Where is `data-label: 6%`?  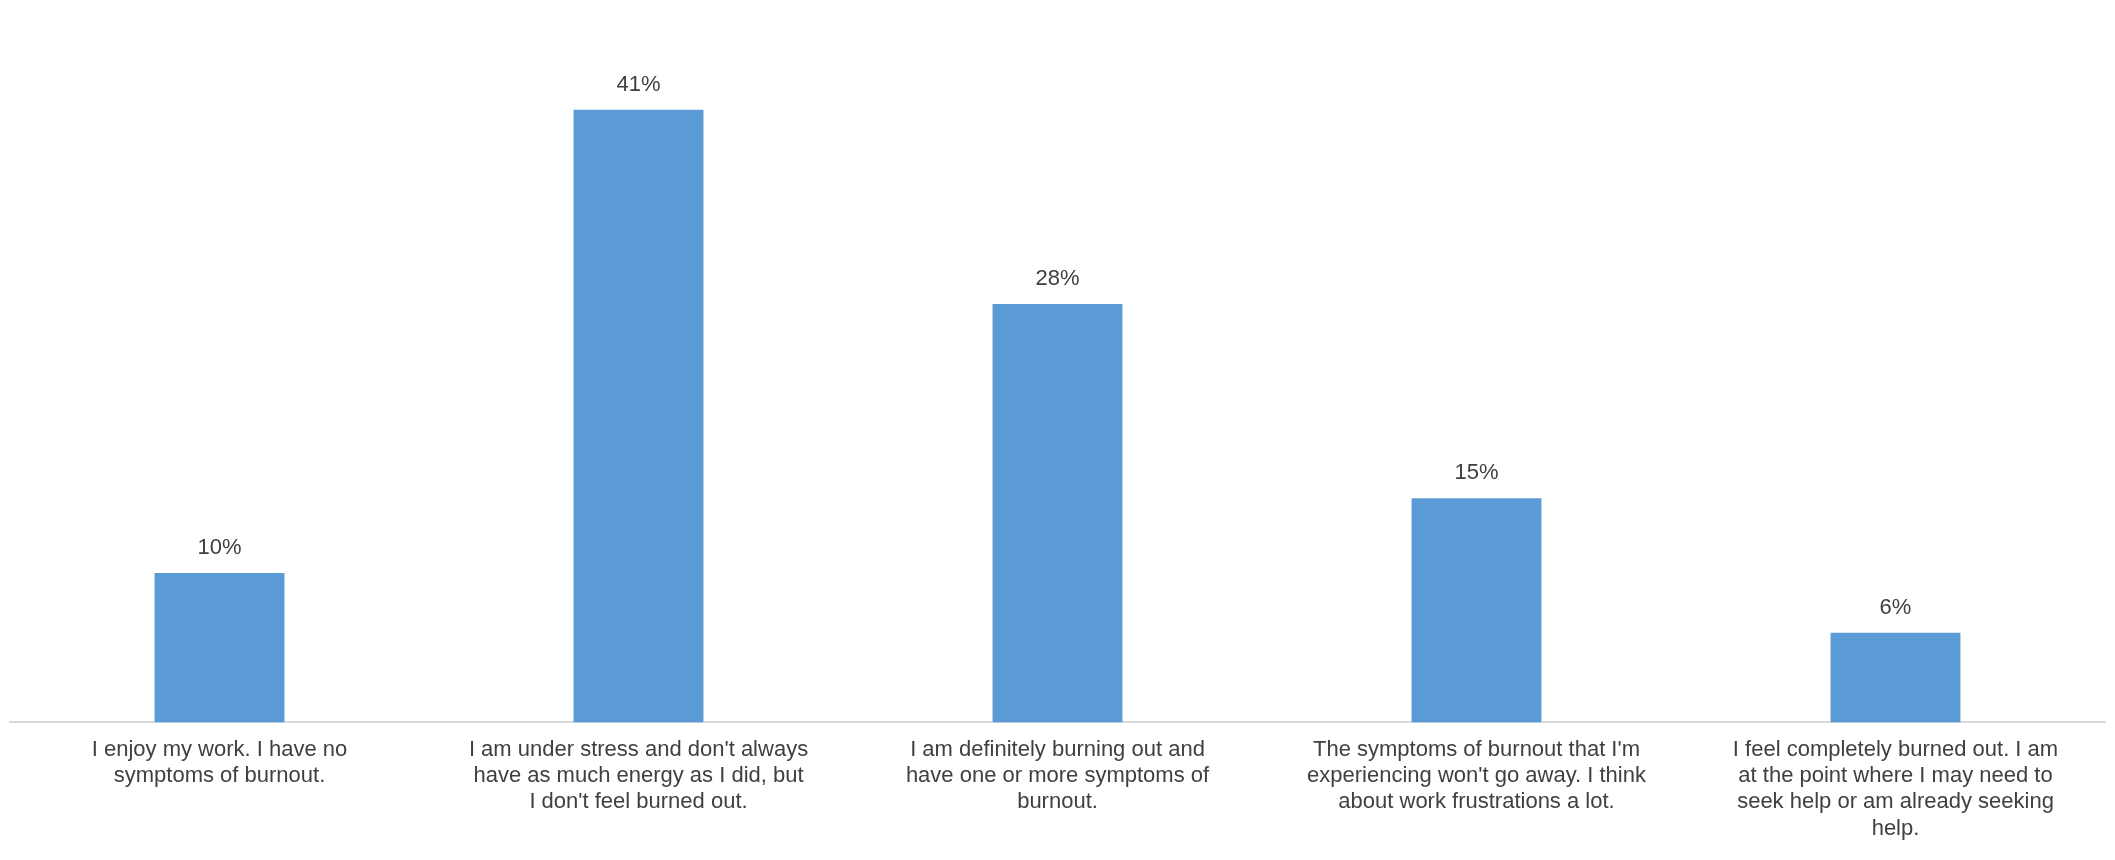
data-label: 6% is located at coordinates (1895, 606).